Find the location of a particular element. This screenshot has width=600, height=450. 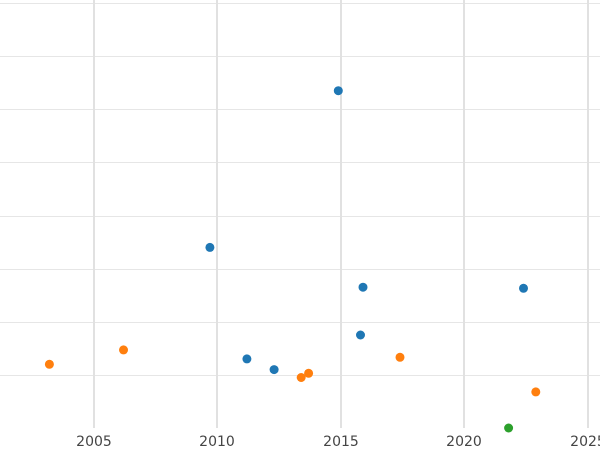

x-tick-label: 2020 is located at coordinates (464, 442).